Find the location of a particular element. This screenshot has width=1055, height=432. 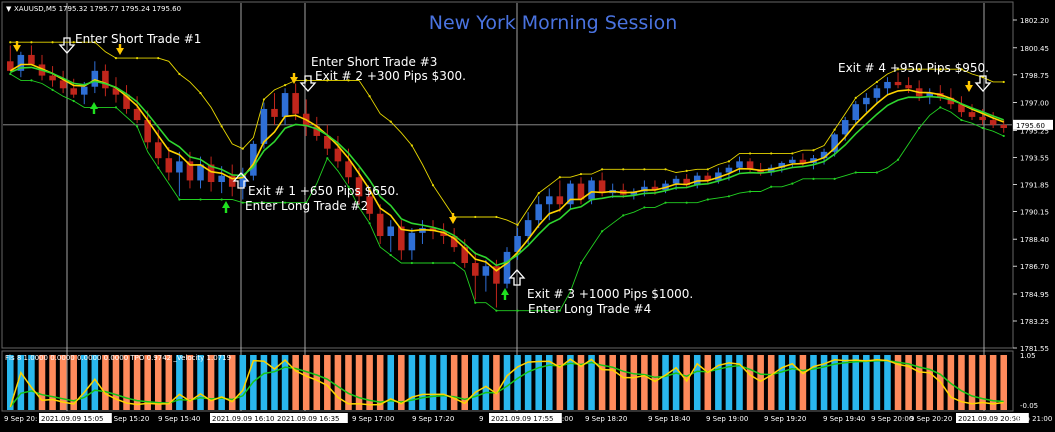

price-tick-label: 1784.95 is located at coordinates (1034, 295).